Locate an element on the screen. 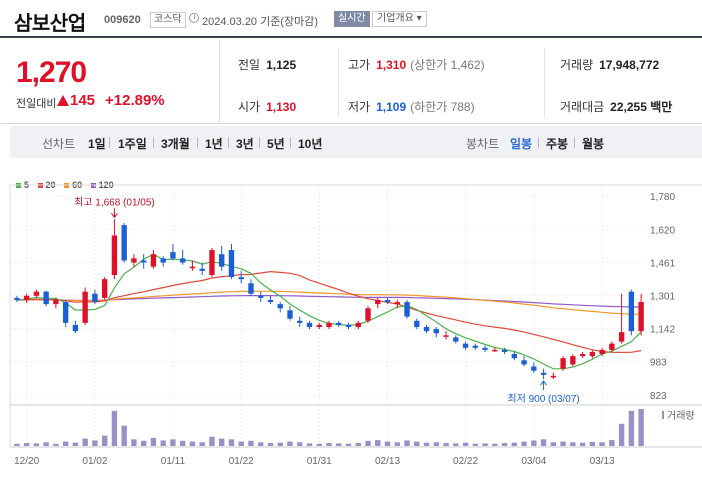 This screenshot has width=702, height=481. low-annotation: 최저 900 (03/07) is located at coordinates (543, 399).